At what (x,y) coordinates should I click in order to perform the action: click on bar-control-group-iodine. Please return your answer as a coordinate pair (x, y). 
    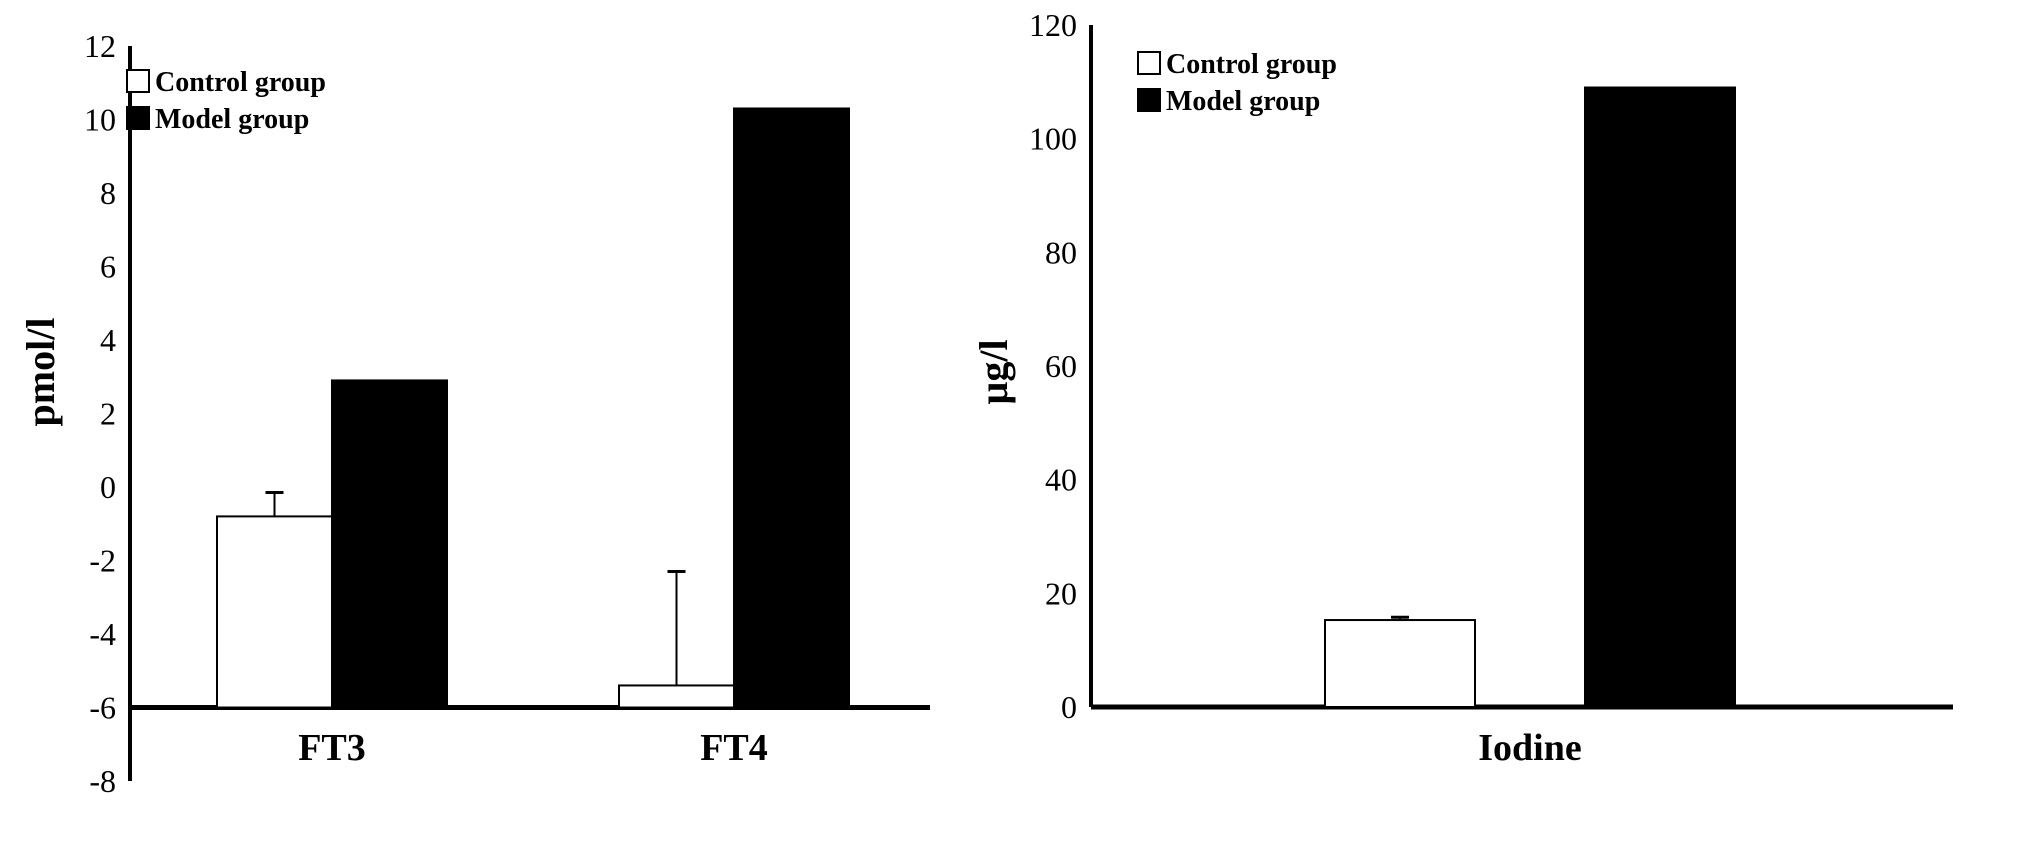
    Looking at the image, I should click on (1400, 663).